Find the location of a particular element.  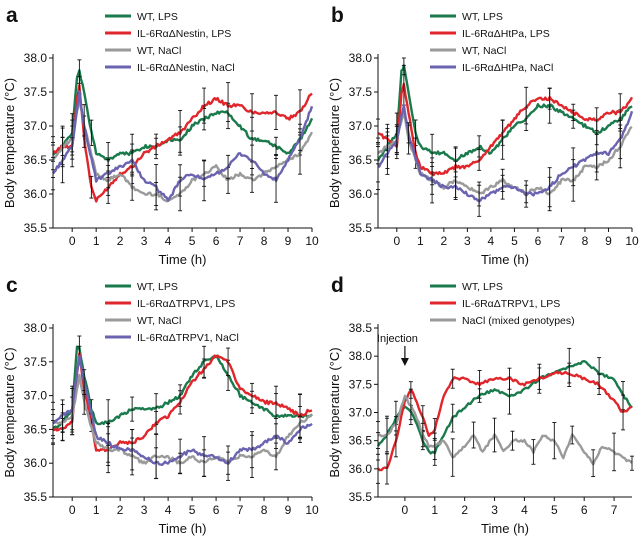

legend-label: IL-6RαΔTRPV1, LPS is located at coordinates (511, 304).